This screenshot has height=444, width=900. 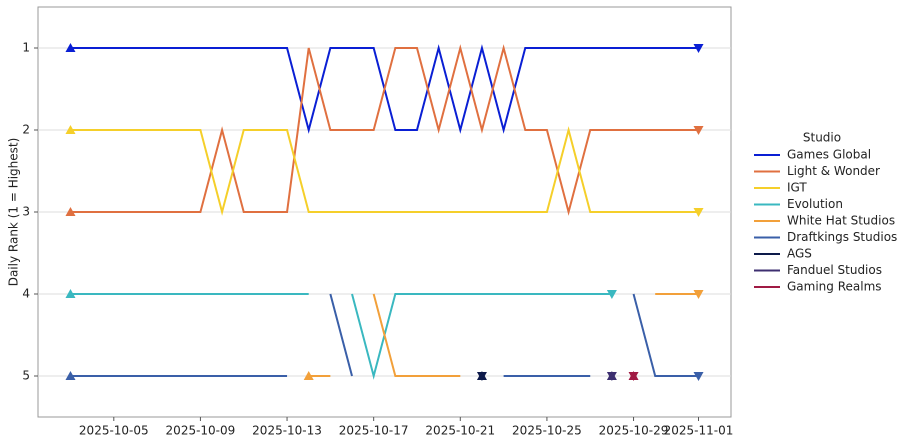 What do you see at coordinates (699, 431) in the screenshot?
I see `x-tick-label: 2025-11-01` at bounding box center [699, 431].